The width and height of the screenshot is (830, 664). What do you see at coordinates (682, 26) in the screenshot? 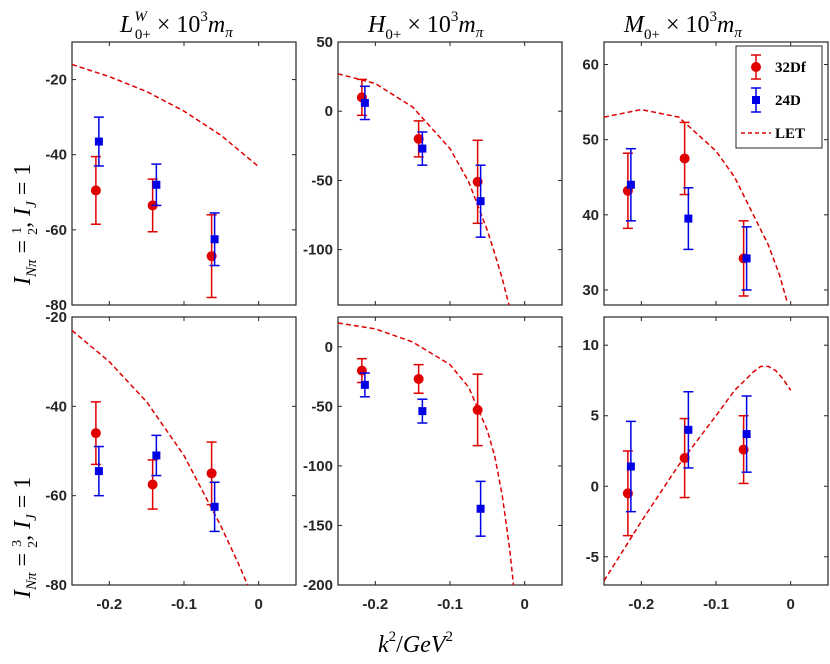
I see `title-col3: M0+ × 103mπ` at bounding box center [682, 26].